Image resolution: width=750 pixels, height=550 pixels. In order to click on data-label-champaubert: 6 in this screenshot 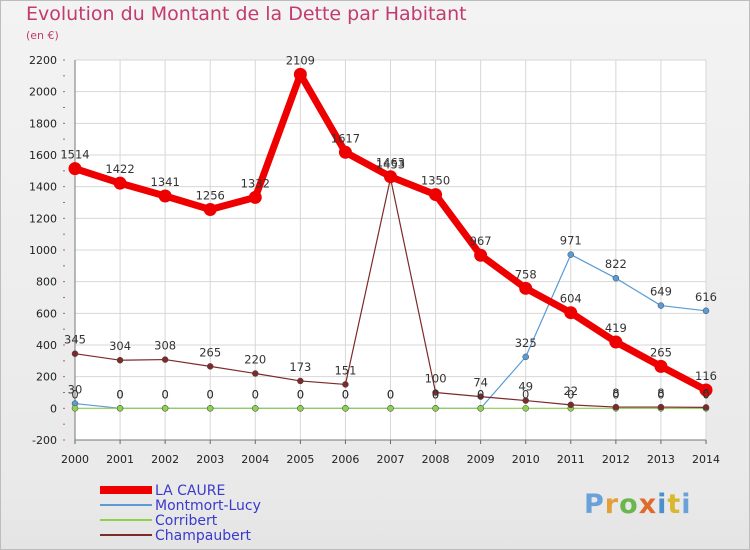, I will do `click(705, 393)`.